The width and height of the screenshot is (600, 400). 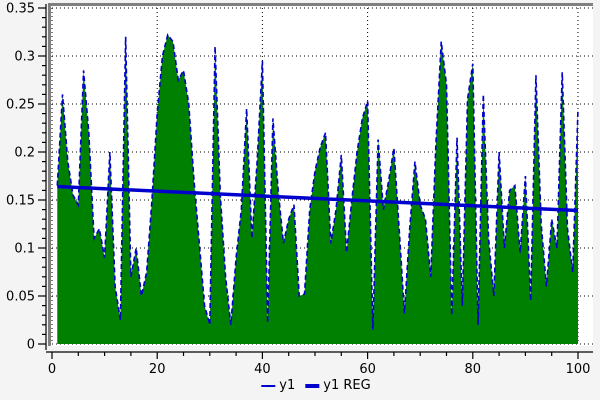 I want to click on legend-item-y1-reg: y1 REG, so click(x=338, y=385).